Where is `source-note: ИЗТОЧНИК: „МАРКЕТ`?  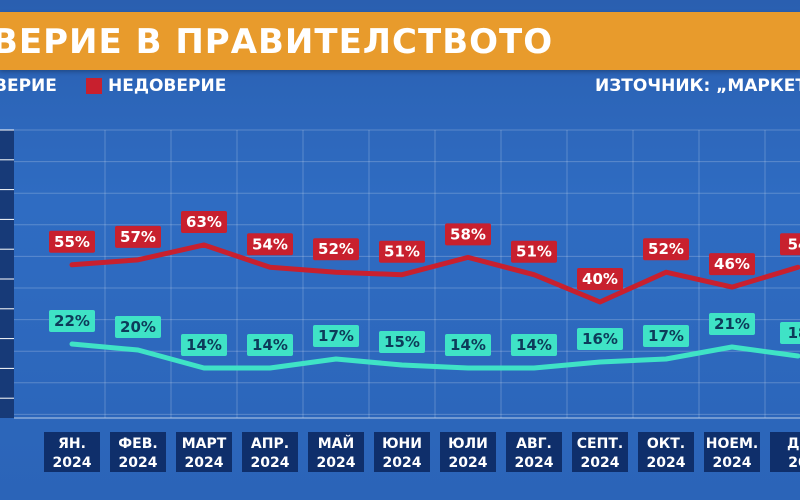 source-note: ИЗТОЧНИК: „МАРКЕТ is located at coordinates (697, 86).